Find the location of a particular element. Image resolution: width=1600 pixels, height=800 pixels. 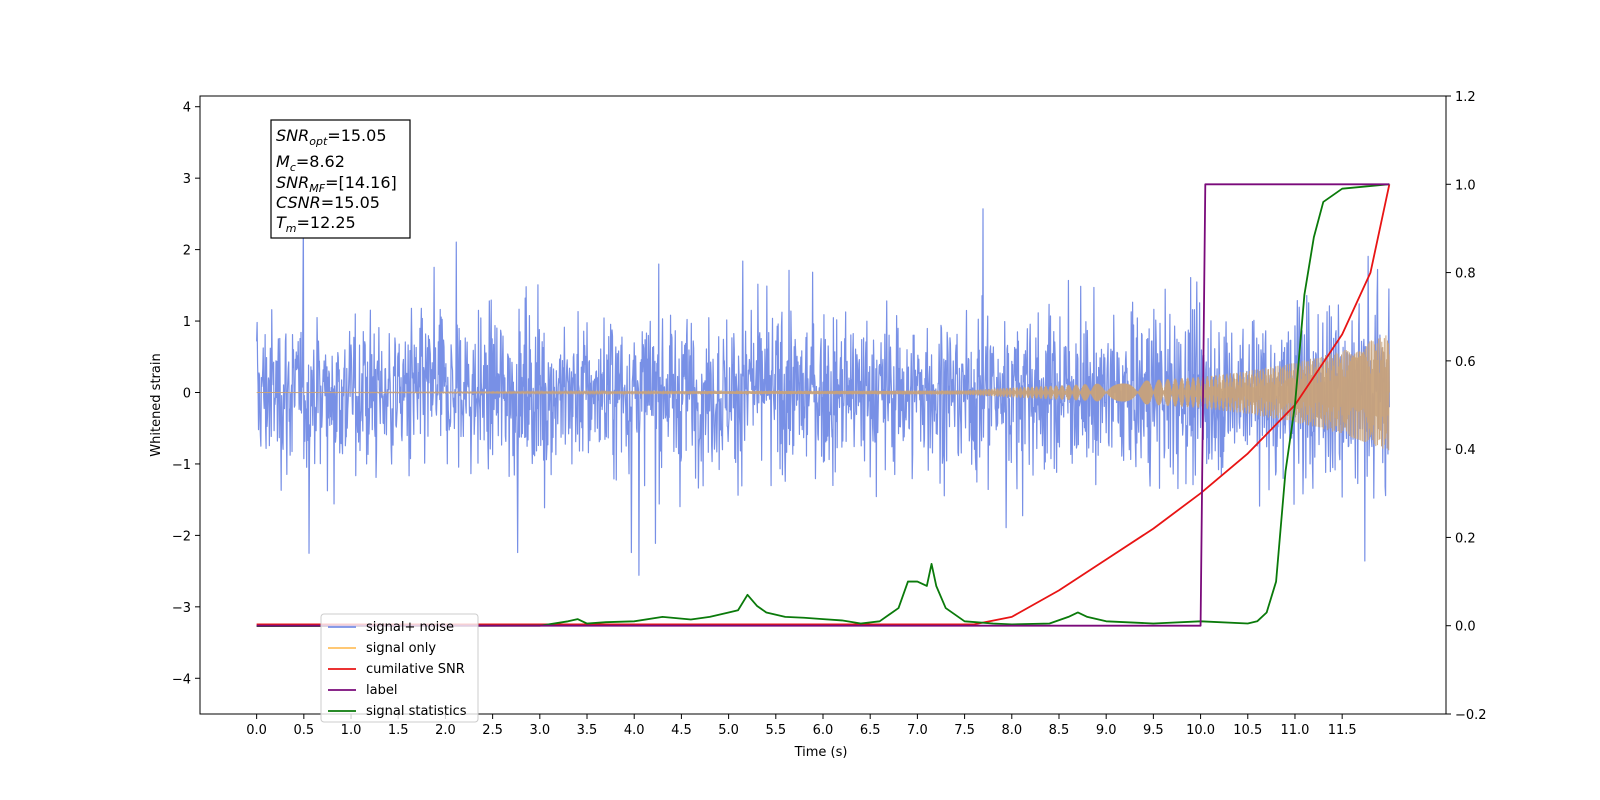

y2-tick-label: 0.0 is located at coordinates (1465, 627).